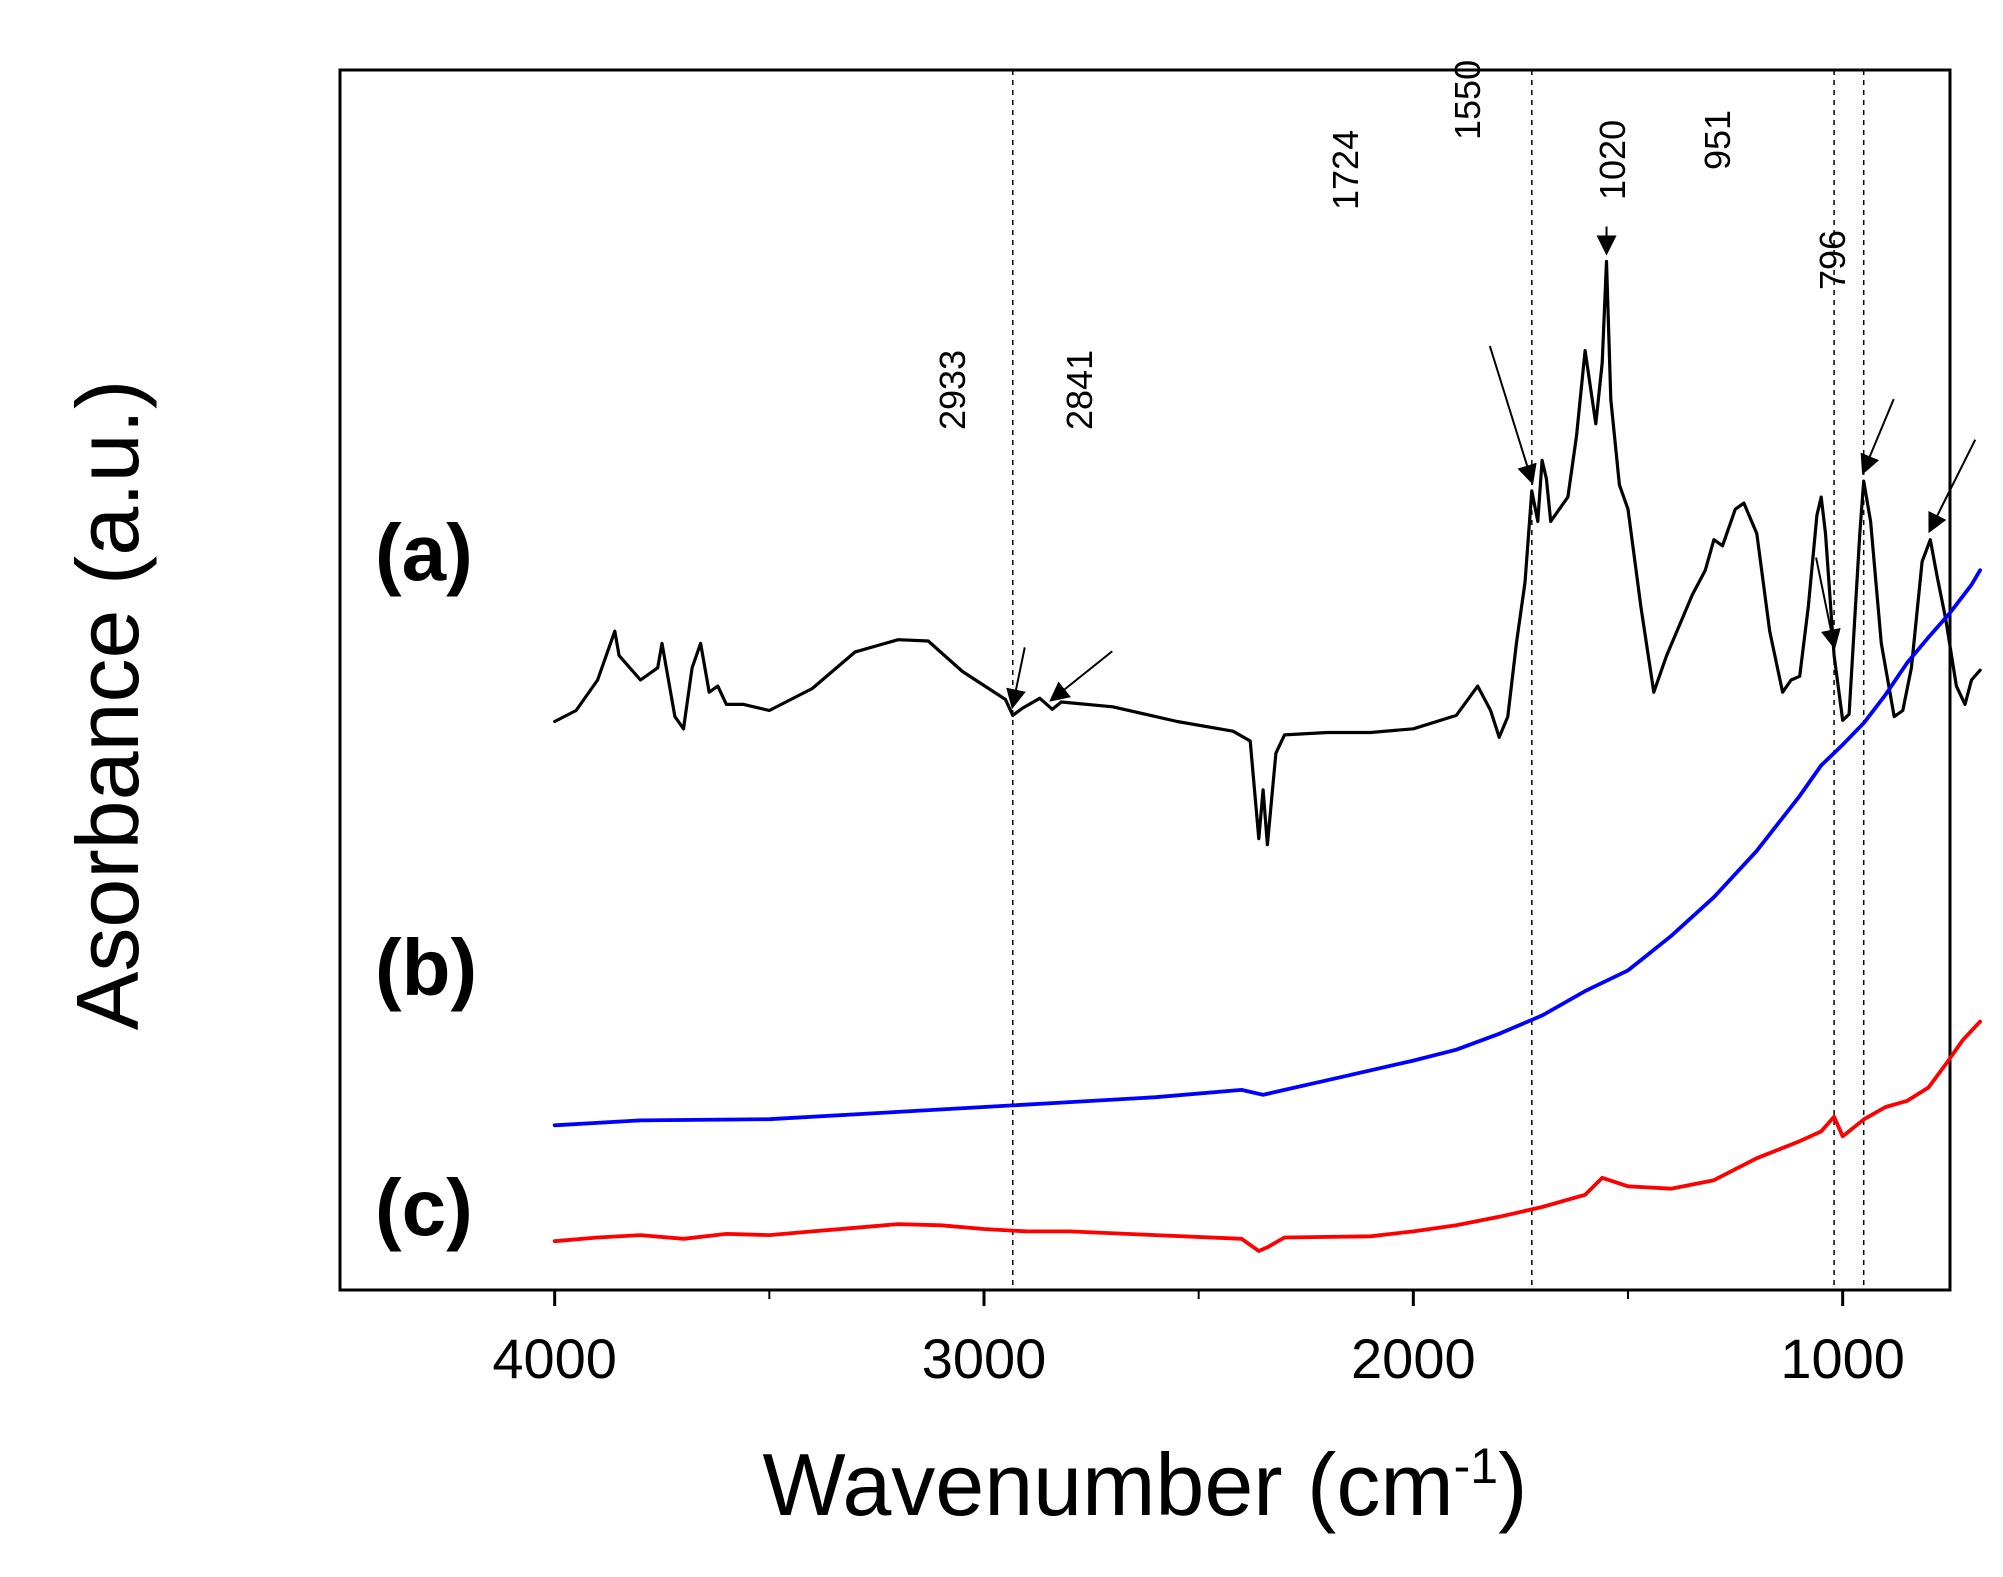 This screenshot has width=2003, height=1577. I want to click on peak-label-2841: 2841, so click(1079, 390).